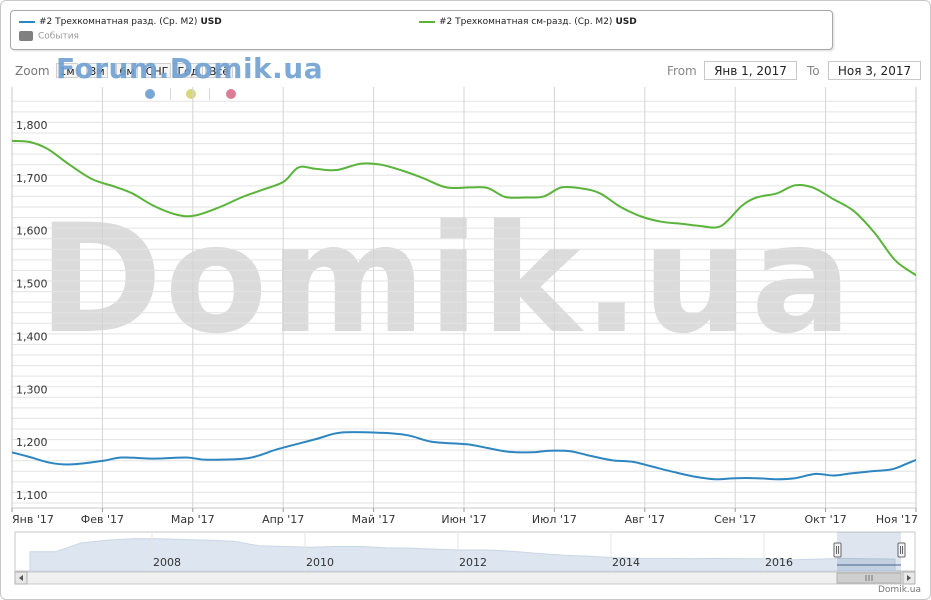  I want to click on legend-unit-series-2: USD, so click(626, 22).